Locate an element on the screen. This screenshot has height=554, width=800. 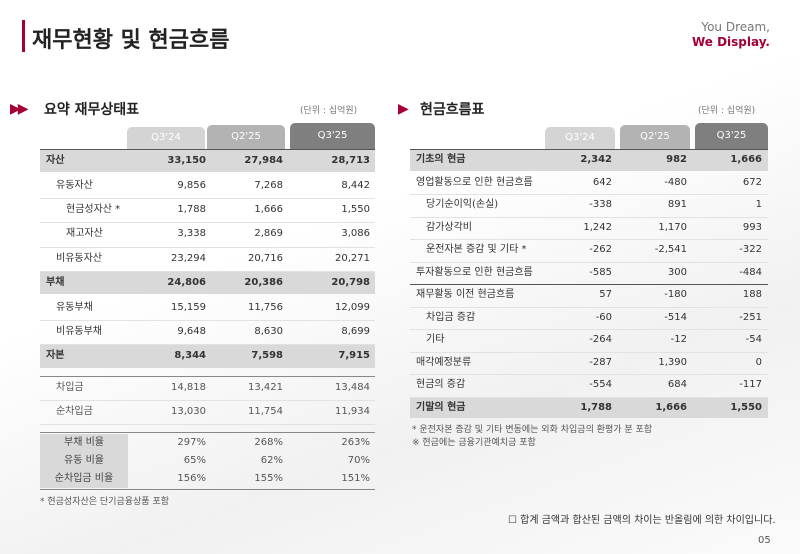
cell-value: 20,716 is located at coordinates (265, 258).